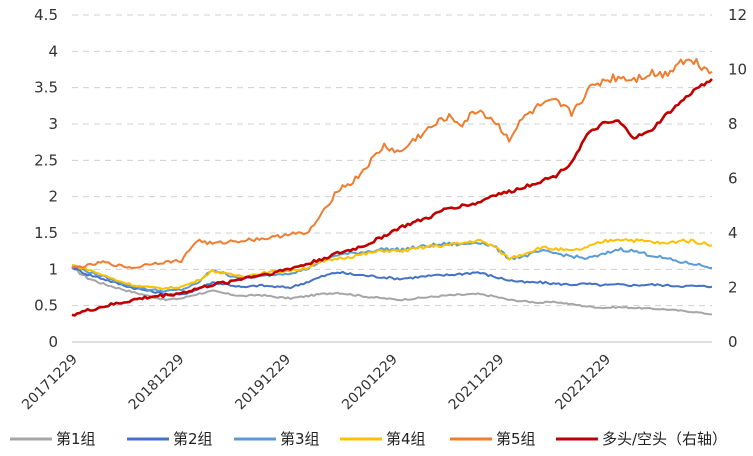 This screenshot has height=456, width=753. Describe the element at coordinates (193, 439) in the screenshot. I see `legend-label: 第2组` at that location.